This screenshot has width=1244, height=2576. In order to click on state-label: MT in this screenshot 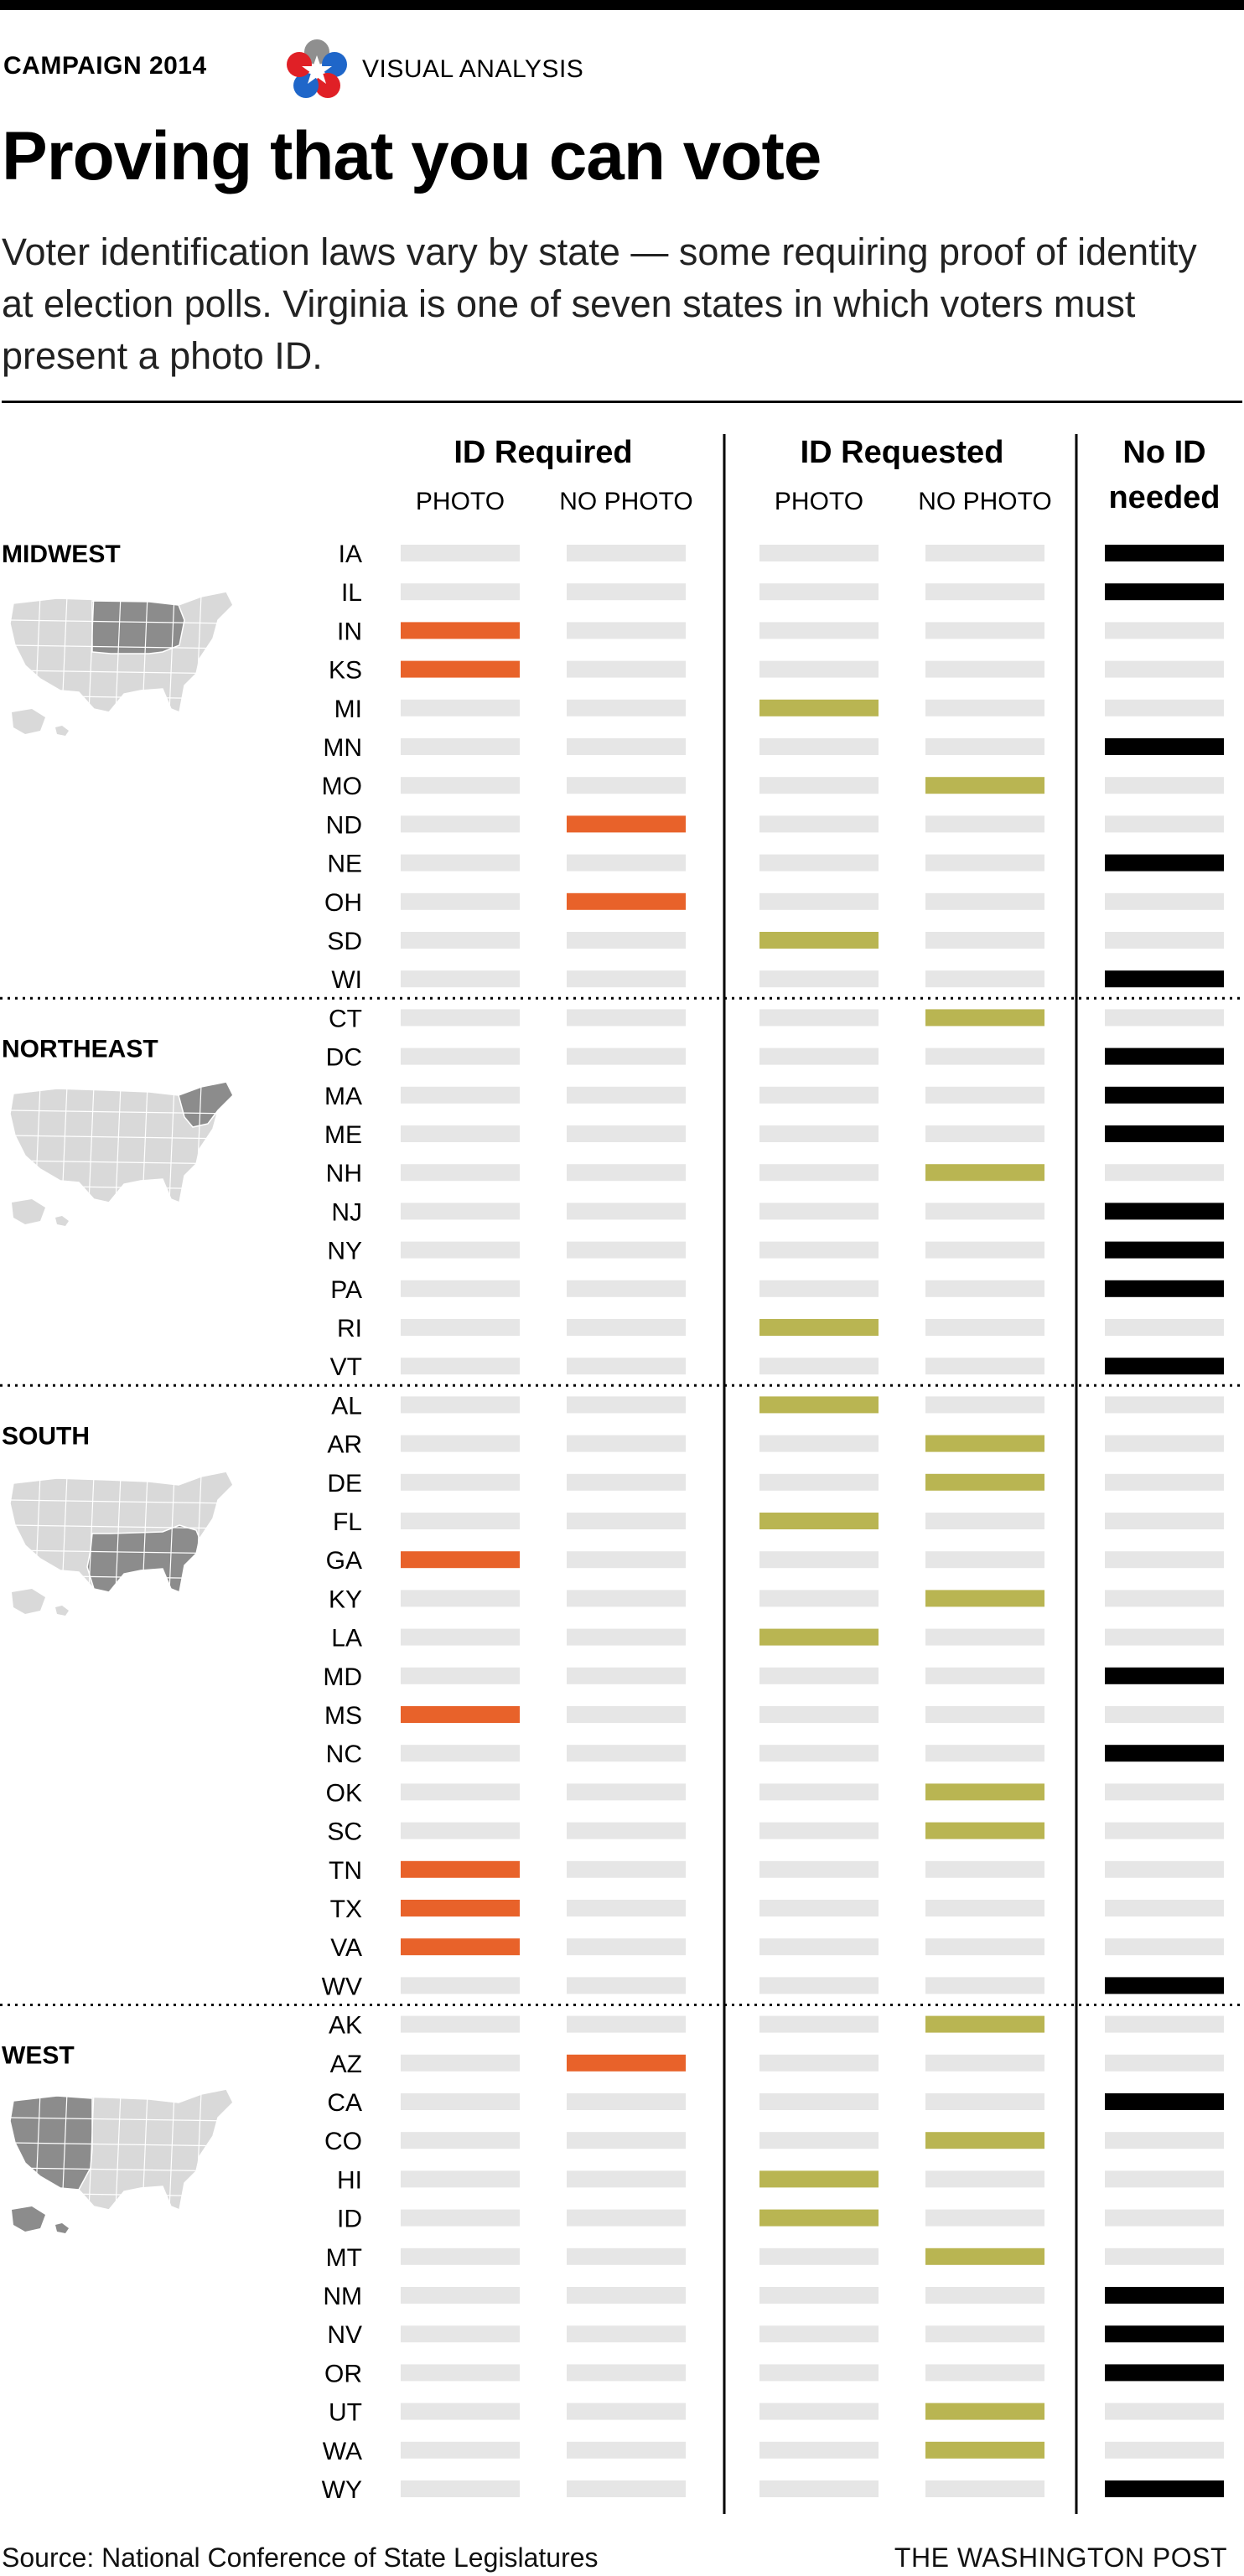, I will do `click(344, 2258)`.